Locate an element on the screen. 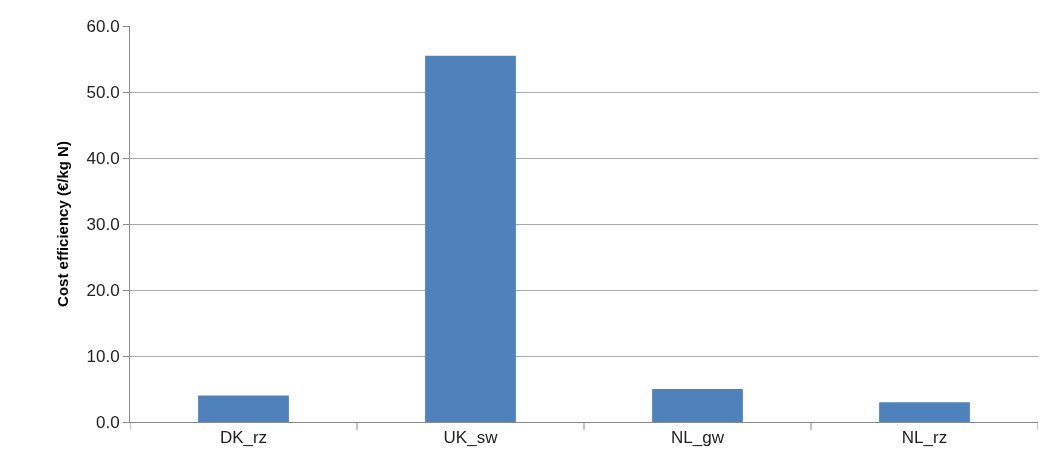  y-tick-label: 0.0 is located at coordinates (107, 422).